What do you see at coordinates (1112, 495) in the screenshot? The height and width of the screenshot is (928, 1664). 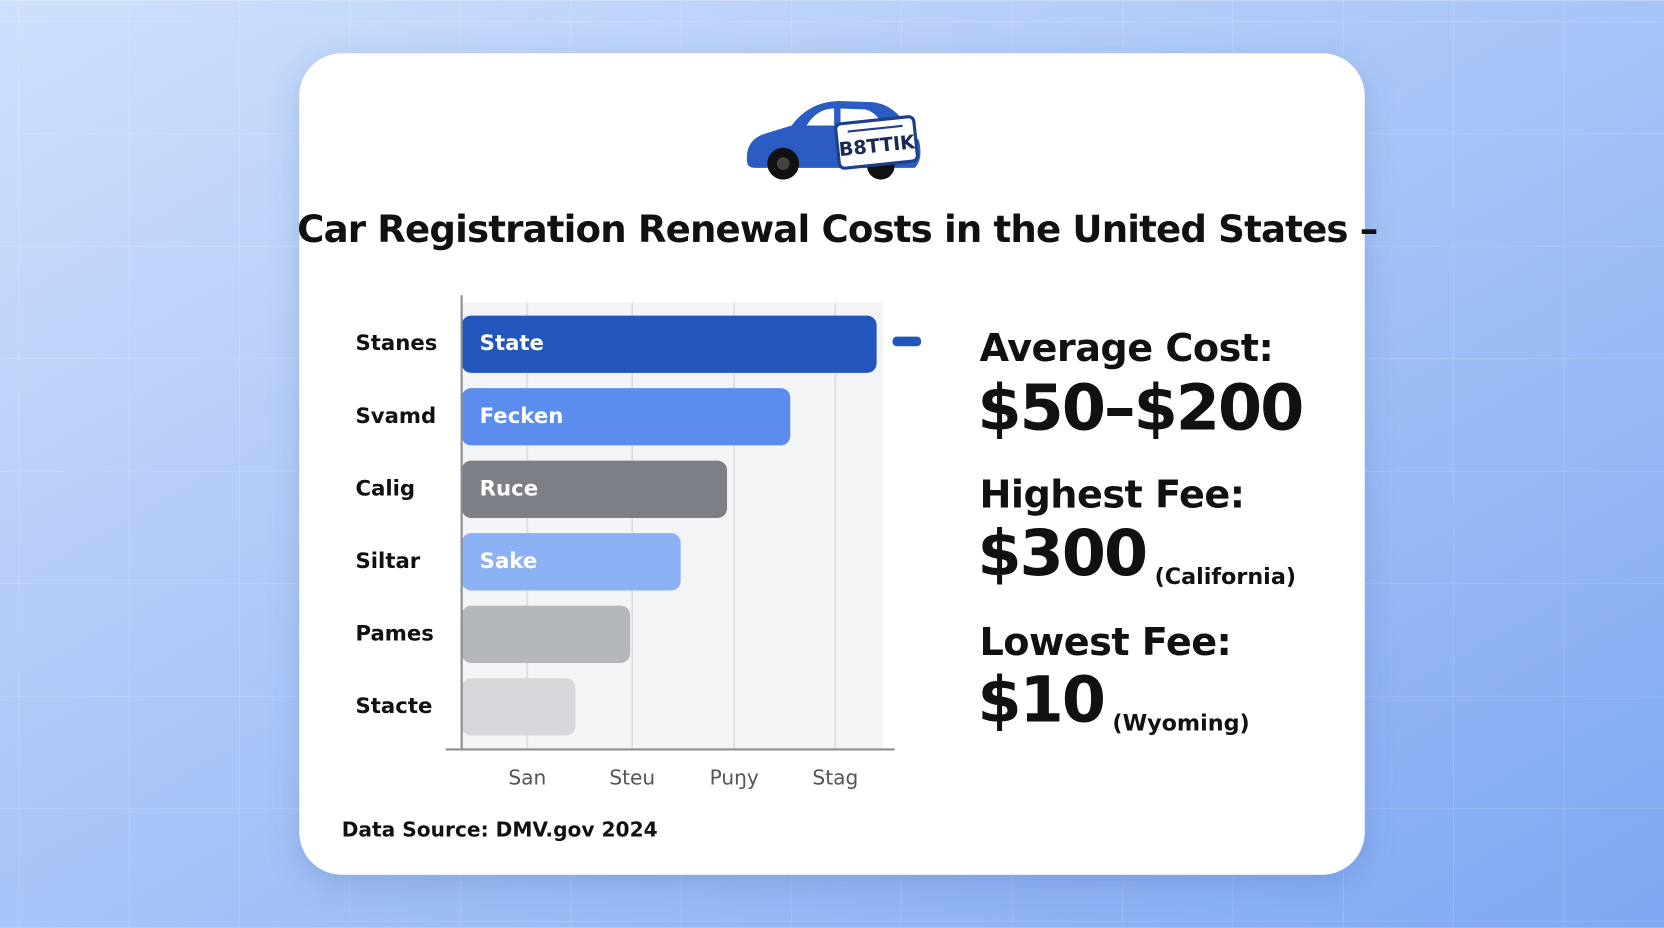 I see `stat-label: Highest Fee:` at bounding box center [1112, 495].